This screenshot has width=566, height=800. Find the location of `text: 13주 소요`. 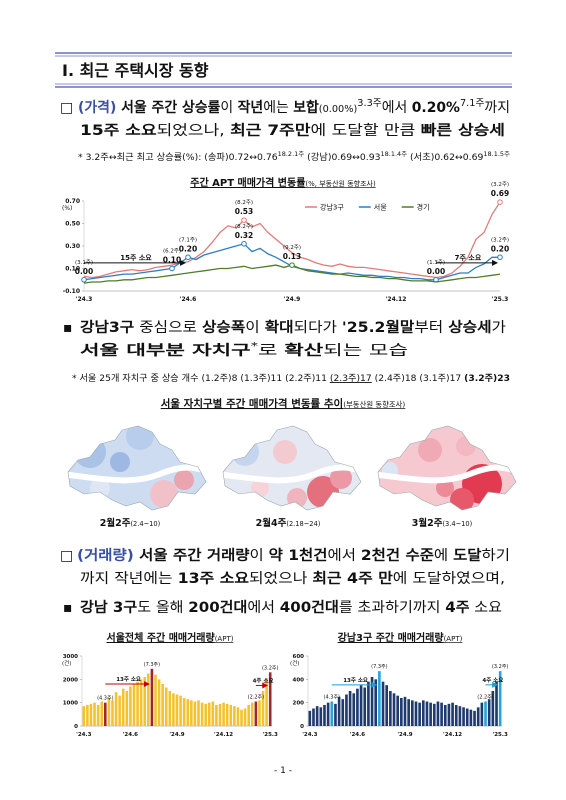

text: 13주 소요 is located at coordinates (213, 579).